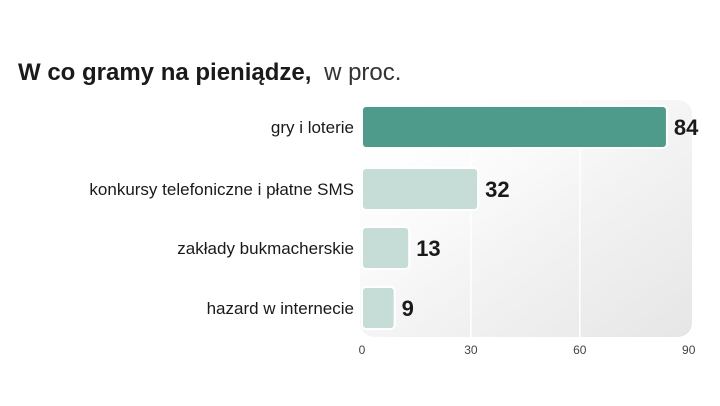  I want to click on tick-label: 90, so click(689, 350).